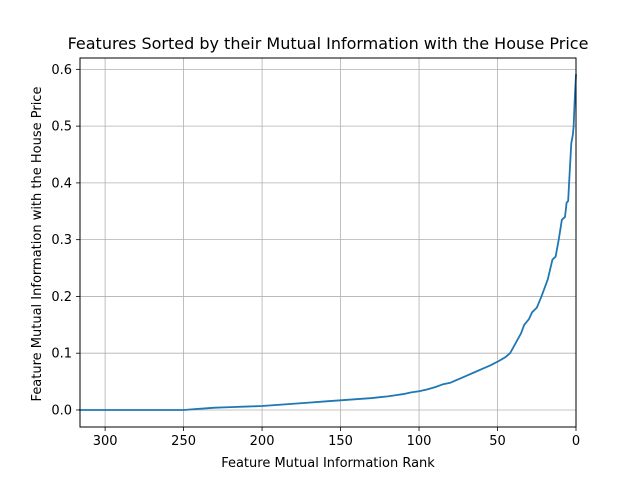 This screenshot has width=640, height=484. Describe the element at coordinates (61, 297) in the screenshot. I see `y-tick-label: 0.2` at that location.